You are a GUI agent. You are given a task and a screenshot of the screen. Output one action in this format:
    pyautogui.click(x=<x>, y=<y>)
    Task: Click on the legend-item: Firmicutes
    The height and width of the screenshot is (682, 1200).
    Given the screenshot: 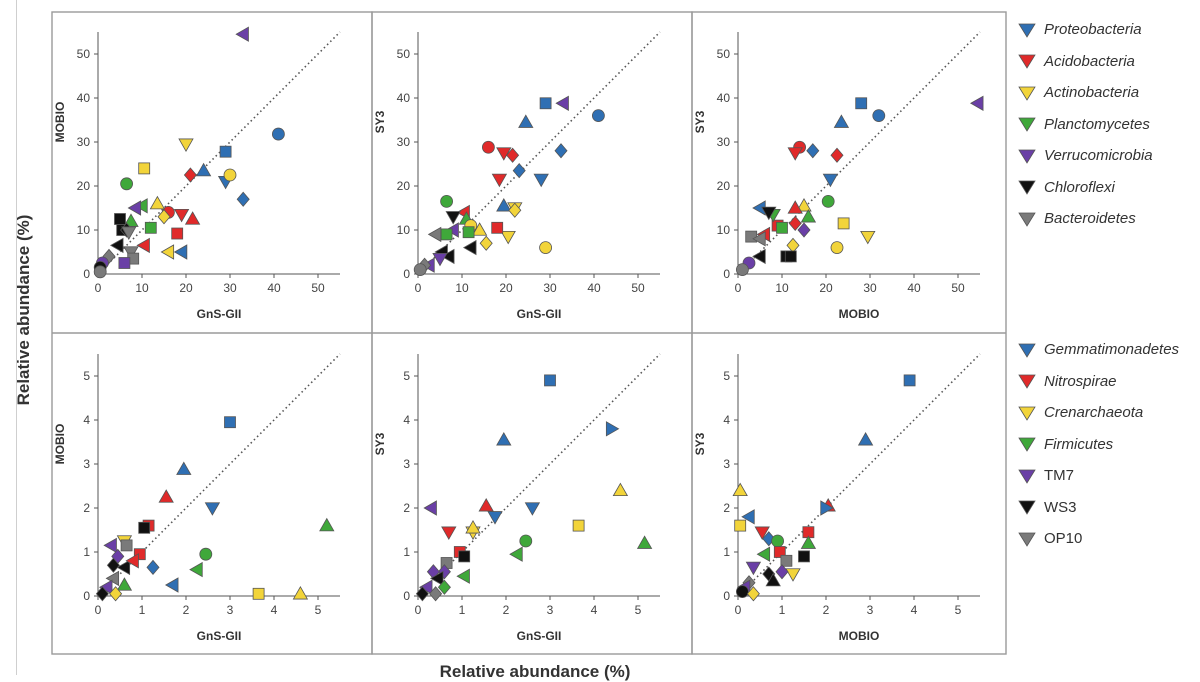 What is the action you would take?
    pyautogui.click(x=1098, y=445)
    